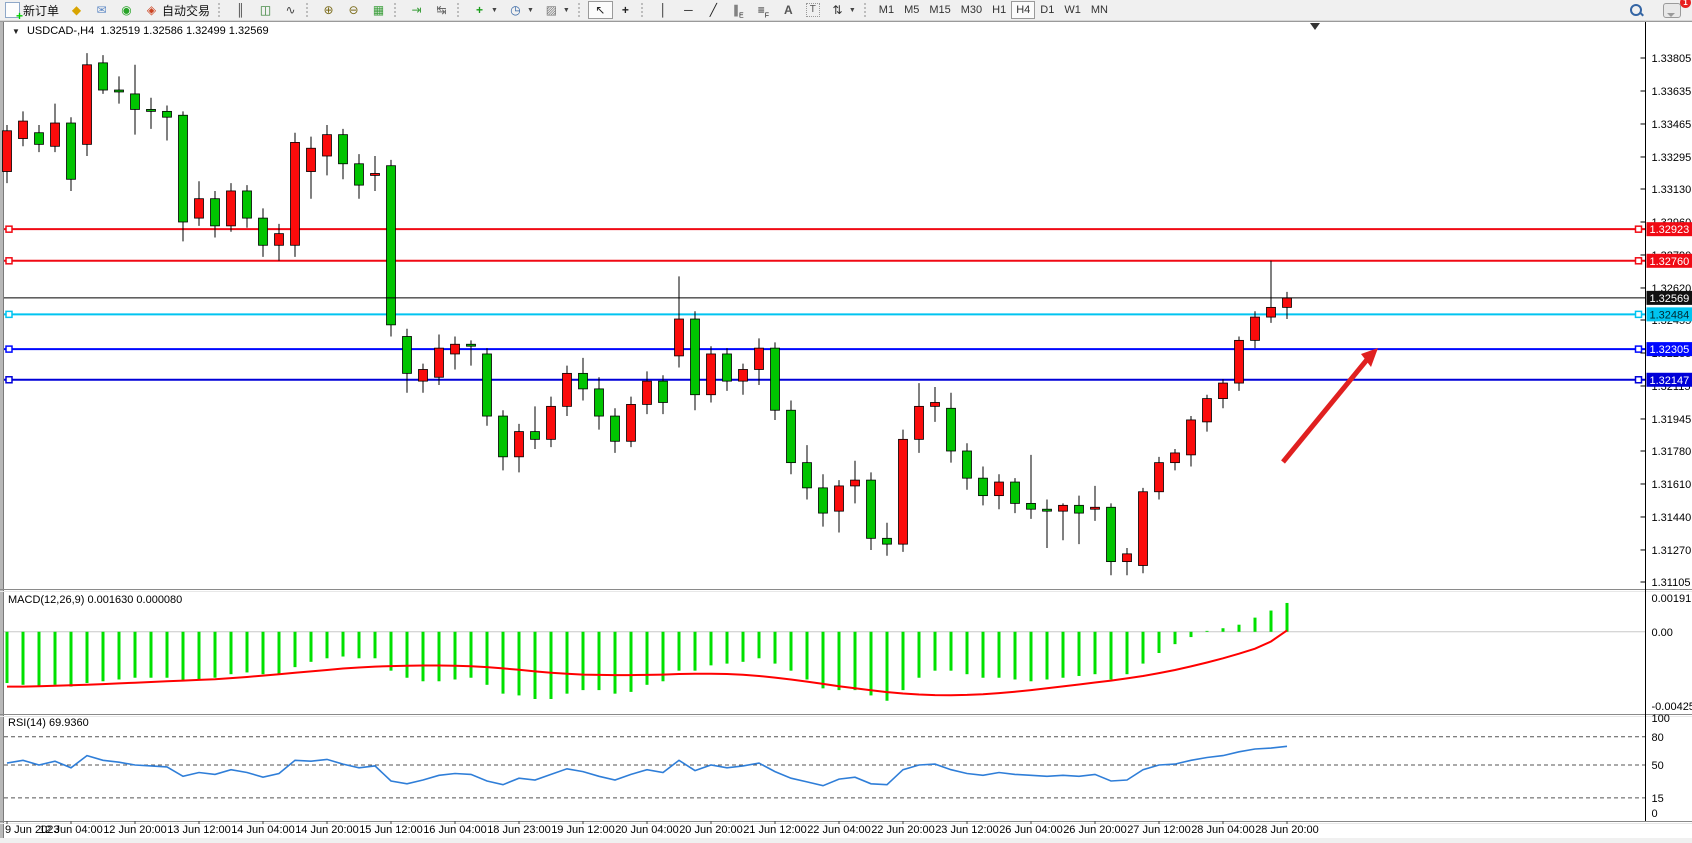 The height and width of the screenshot is (843, 1692). Describe the element at coordinates (1047, 10) in the screenshot. I see `timeframe-button-D1: D1` at that location.